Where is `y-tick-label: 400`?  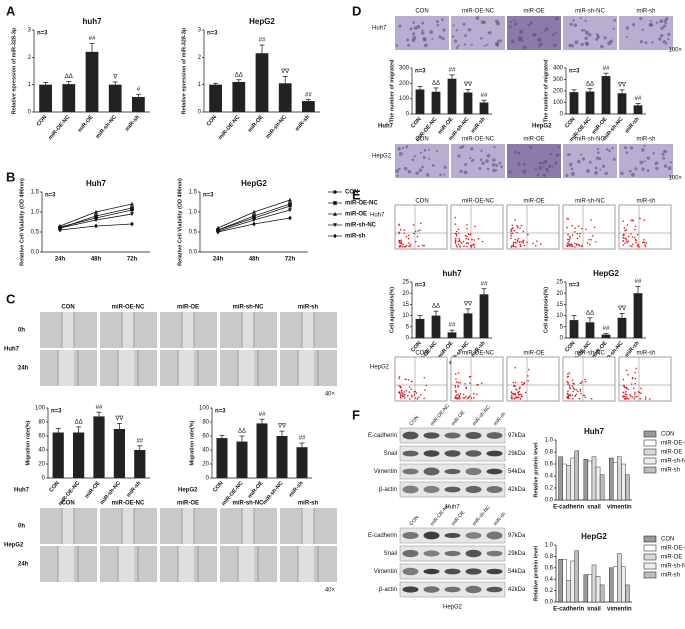 y-tick-label: 400 is located at coordinates (558, 69).